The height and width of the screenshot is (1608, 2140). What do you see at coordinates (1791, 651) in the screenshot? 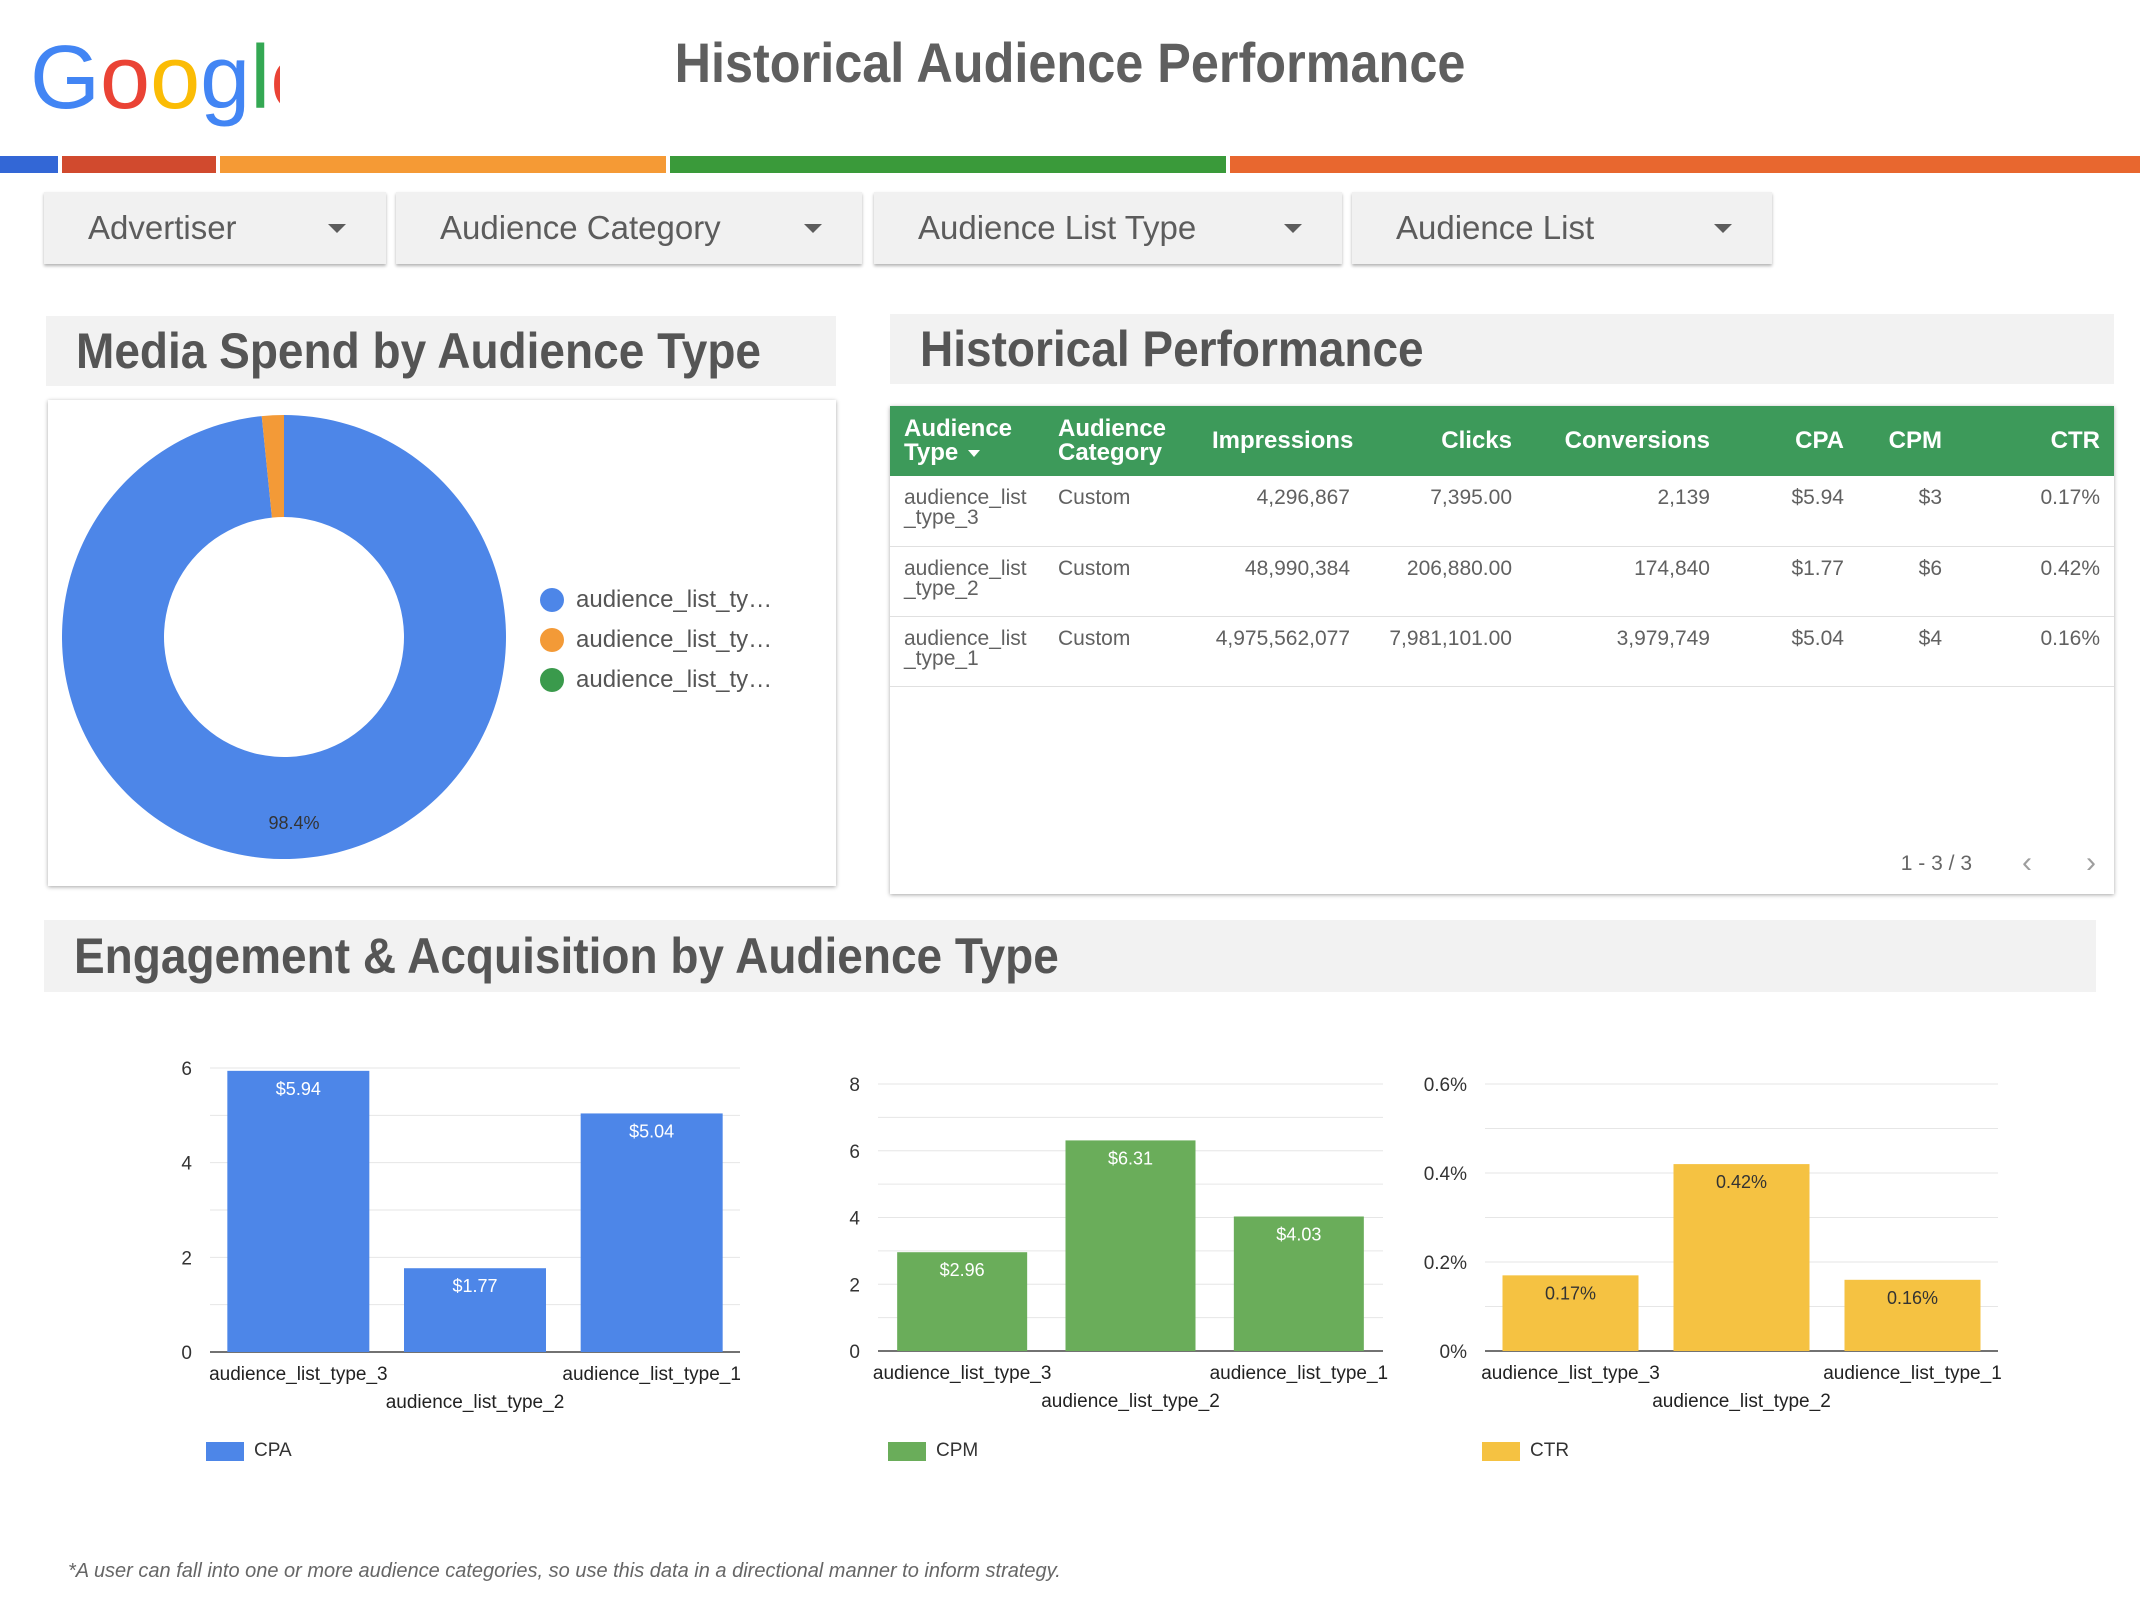
I see `cell-cpa: $5.04` at bounding box center [1791, 651].